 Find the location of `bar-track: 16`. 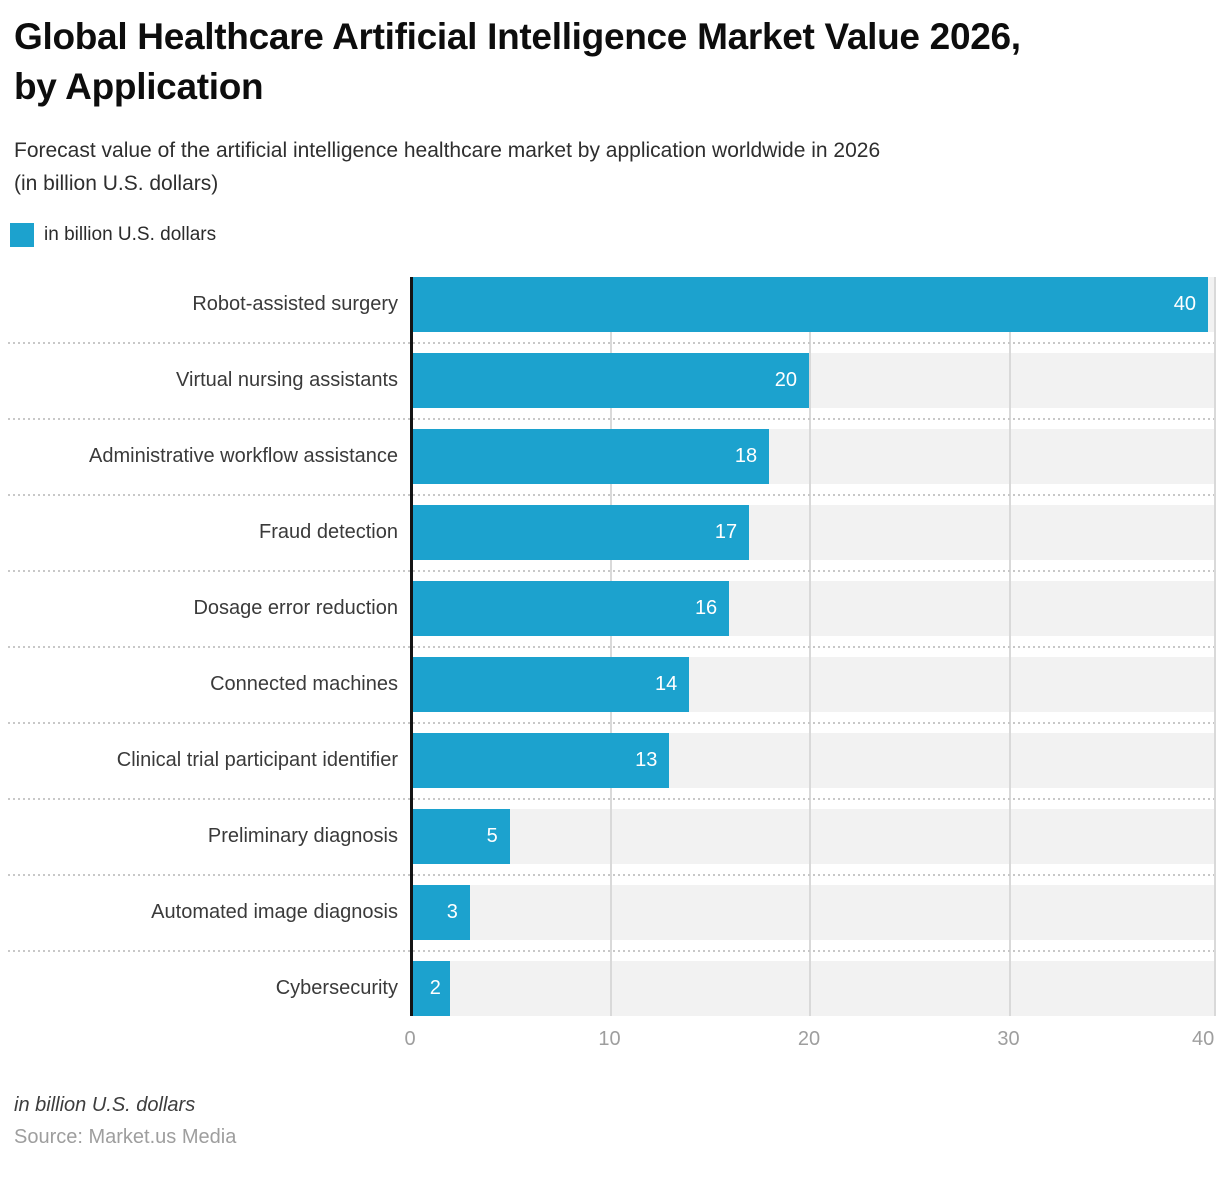

bar-track: 16 is located at coordinates (813, 608).